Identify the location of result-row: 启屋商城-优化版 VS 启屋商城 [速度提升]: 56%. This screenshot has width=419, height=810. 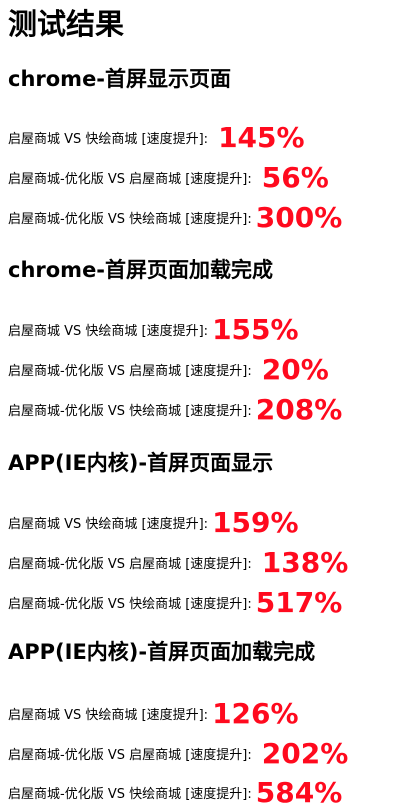
(168, 175).